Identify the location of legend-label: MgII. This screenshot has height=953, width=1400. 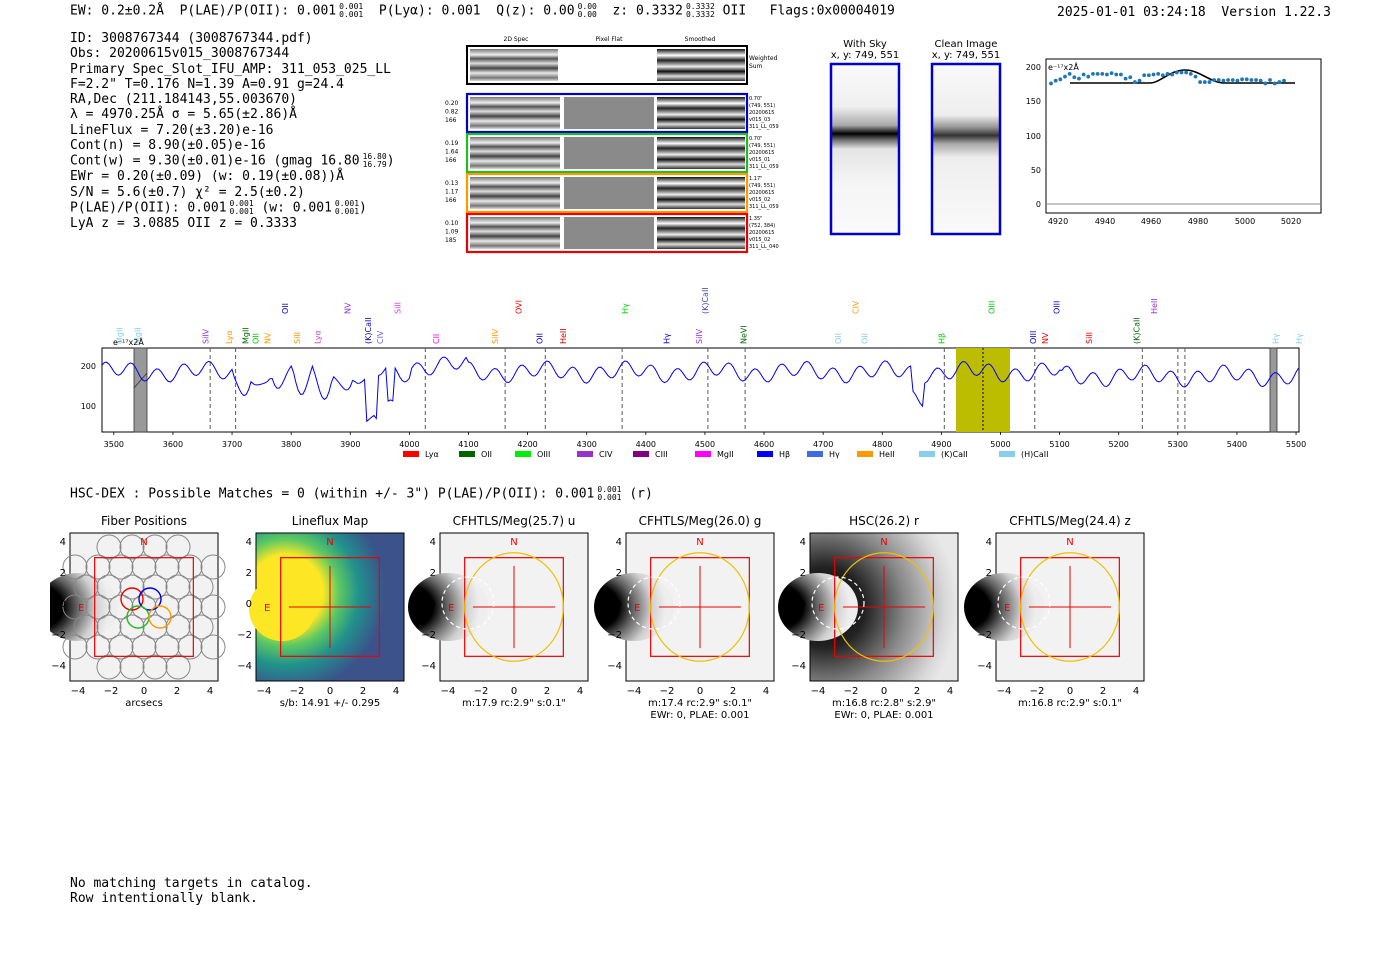
(725, 454).